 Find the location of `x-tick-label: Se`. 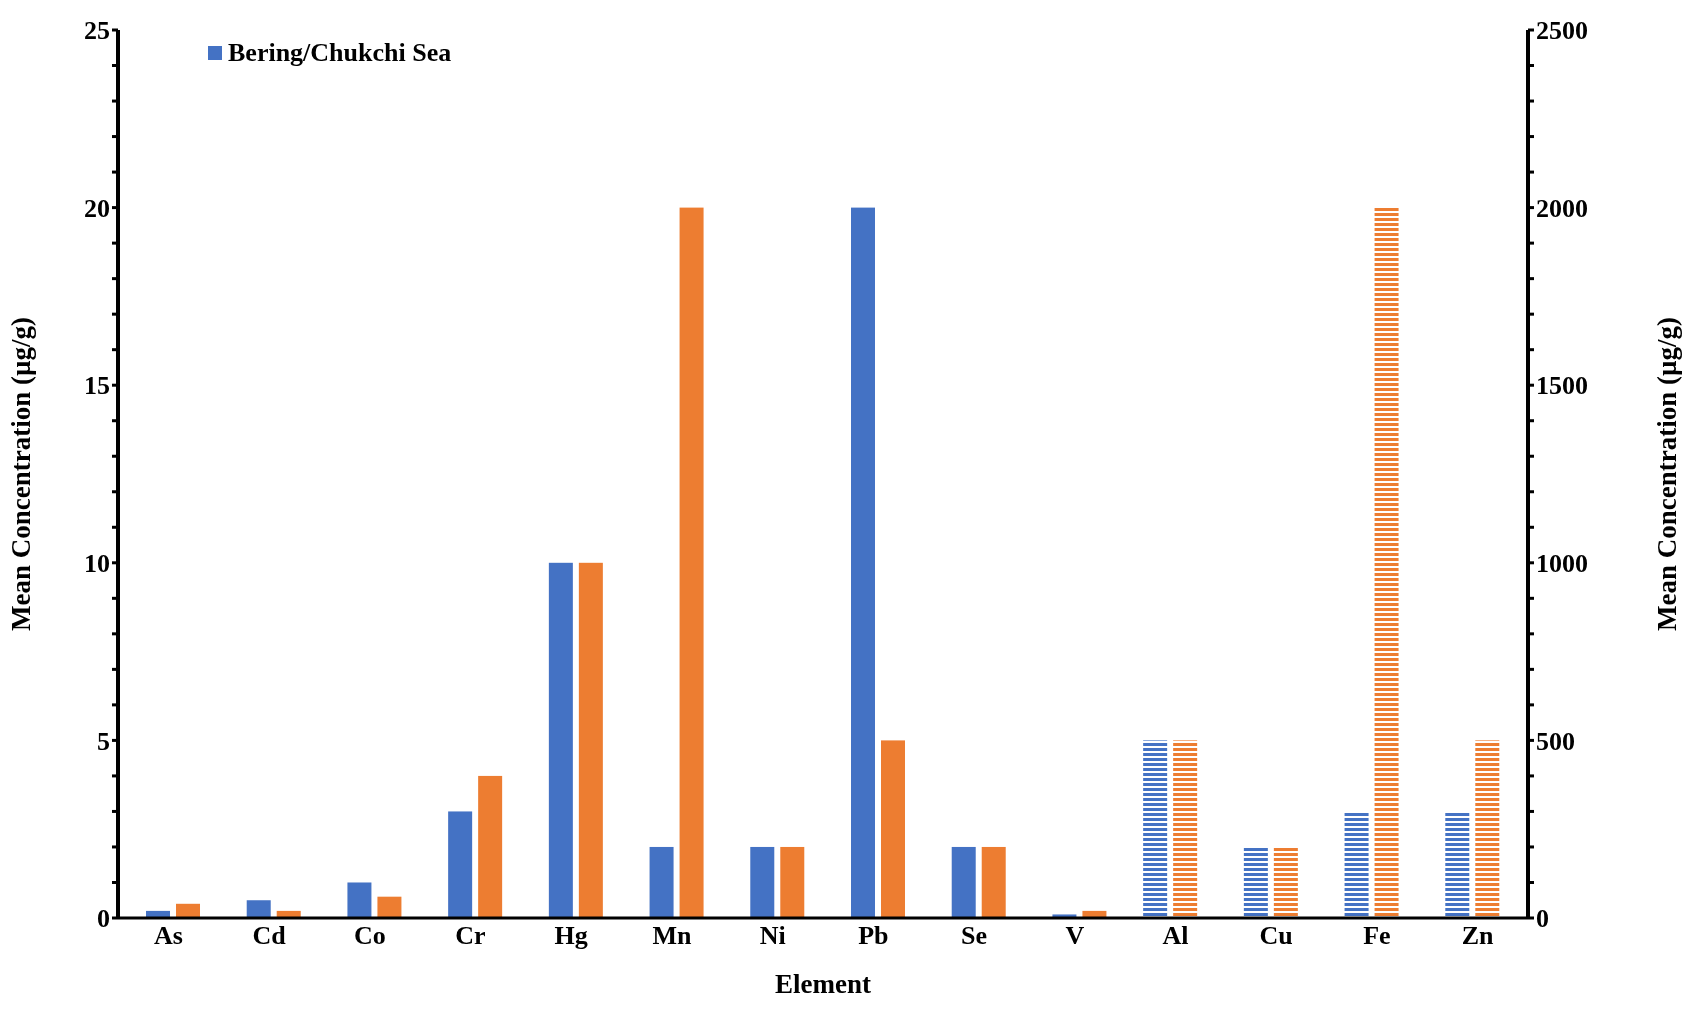

x-tick-label: Se is located at coordinates (974, 936).